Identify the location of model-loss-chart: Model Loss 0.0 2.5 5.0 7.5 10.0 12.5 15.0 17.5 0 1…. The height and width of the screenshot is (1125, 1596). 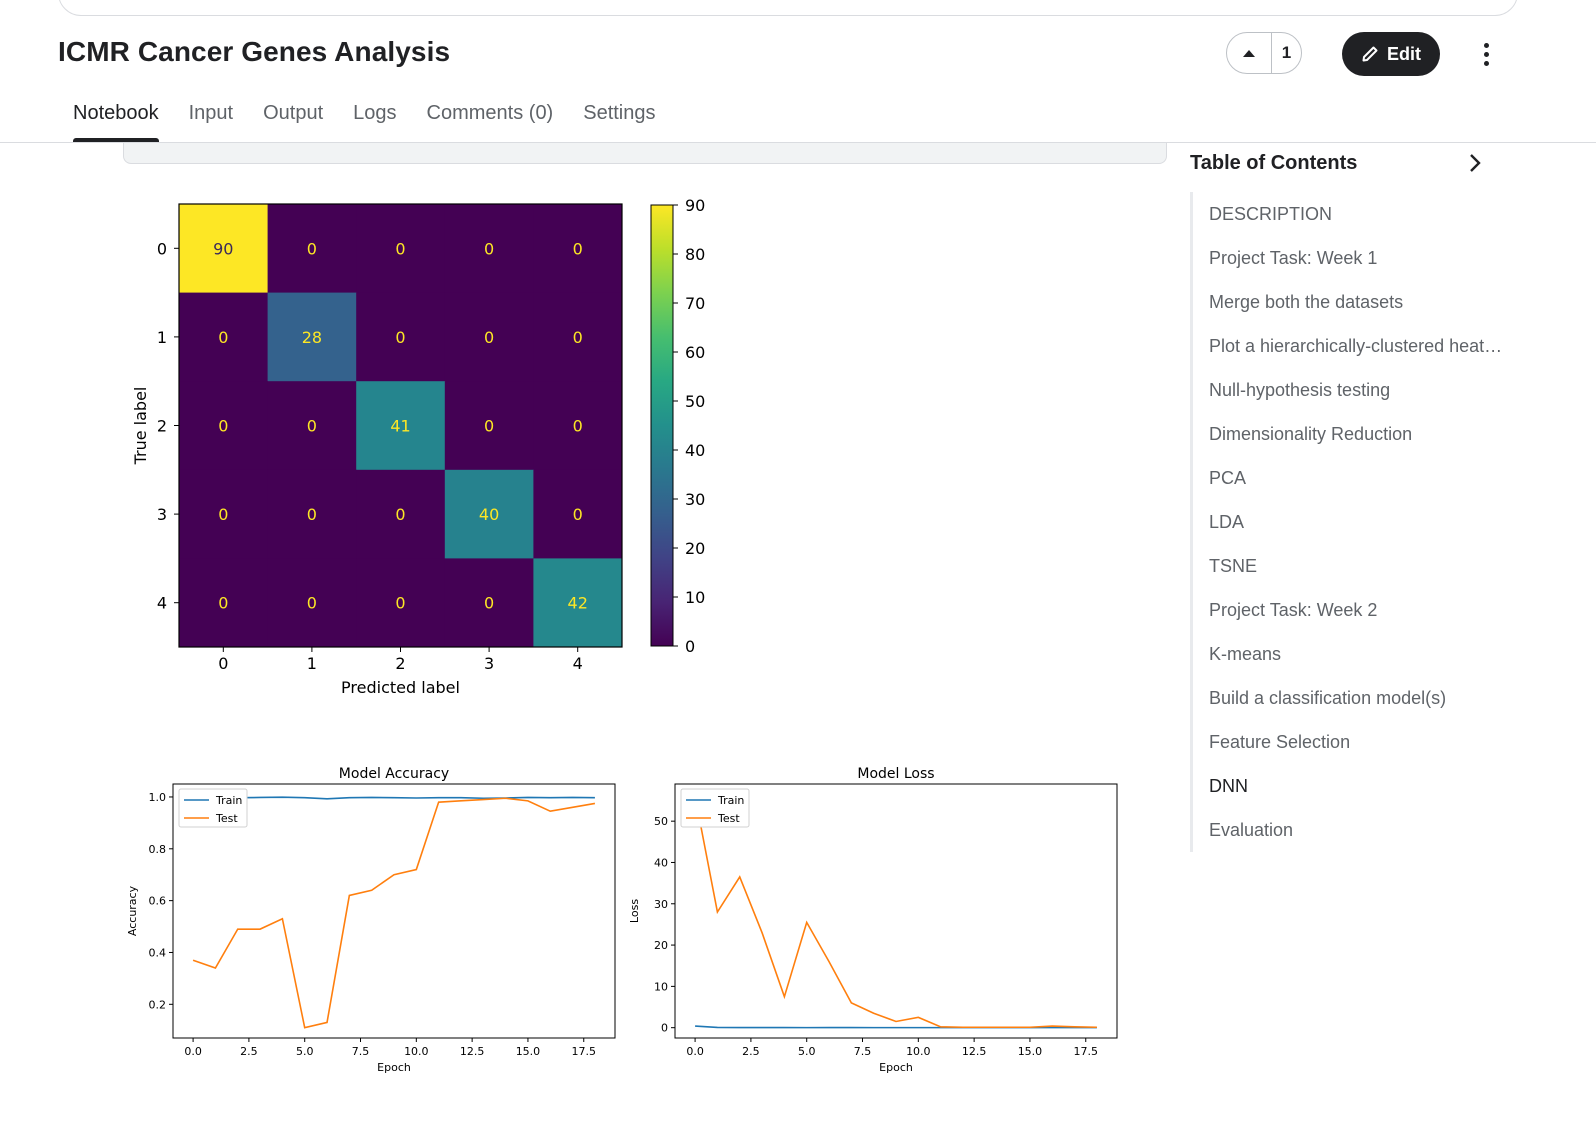
(873, 920).